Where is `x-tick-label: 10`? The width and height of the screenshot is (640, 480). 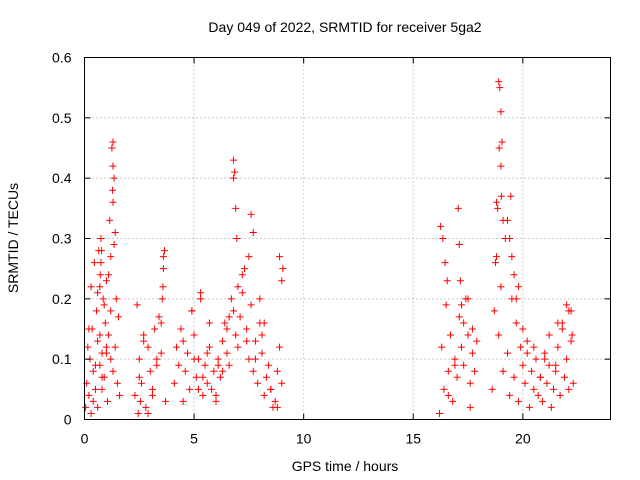 x-tick-label: 10 is located at coordinates (304, 439).